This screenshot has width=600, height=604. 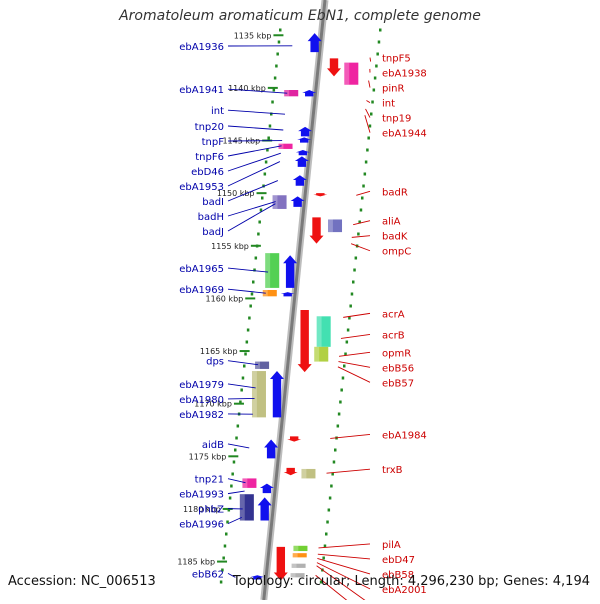 What do you see at coordinates (396, 252) in the screenshot?
I see `gene-label-ompC: ompC` at bounding box center [396, 252].